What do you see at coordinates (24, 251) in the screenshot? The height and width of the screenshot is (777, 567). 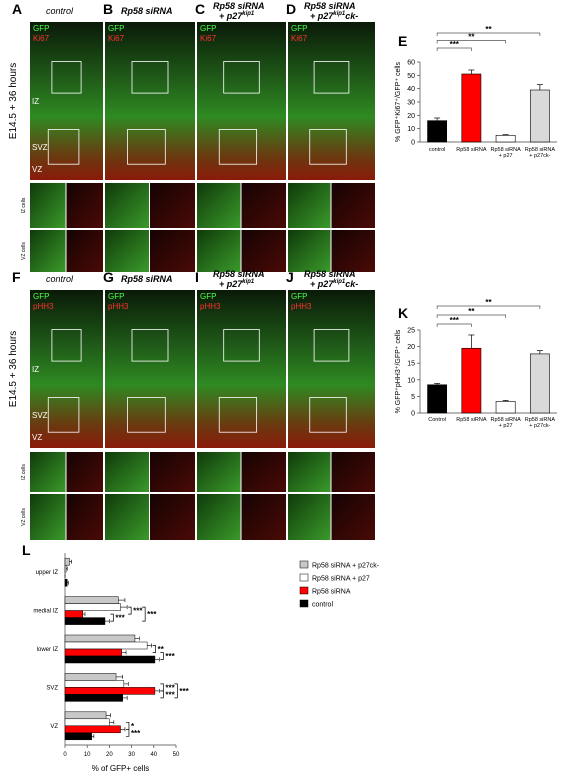 I see `inset-row-label: VZ cells` at bounding box center [24, 251].